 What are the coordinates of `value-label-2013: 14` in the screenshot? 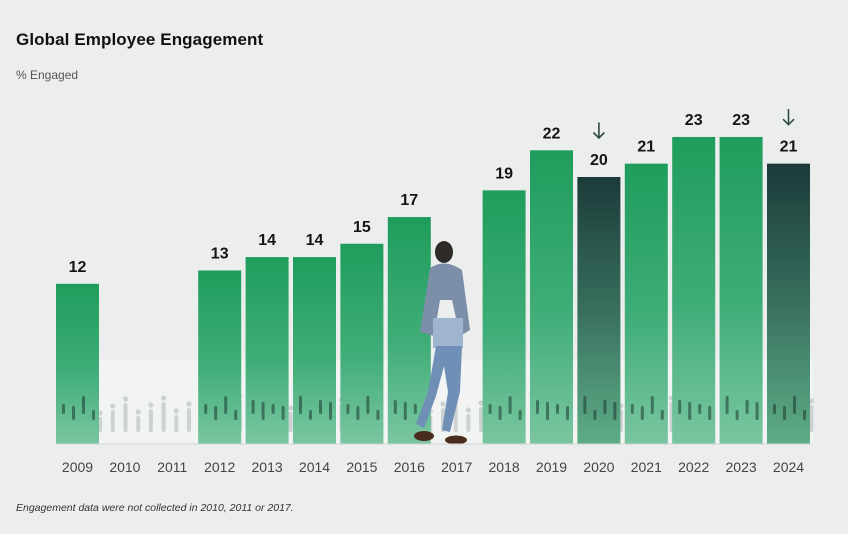 It's located at (267, 240).